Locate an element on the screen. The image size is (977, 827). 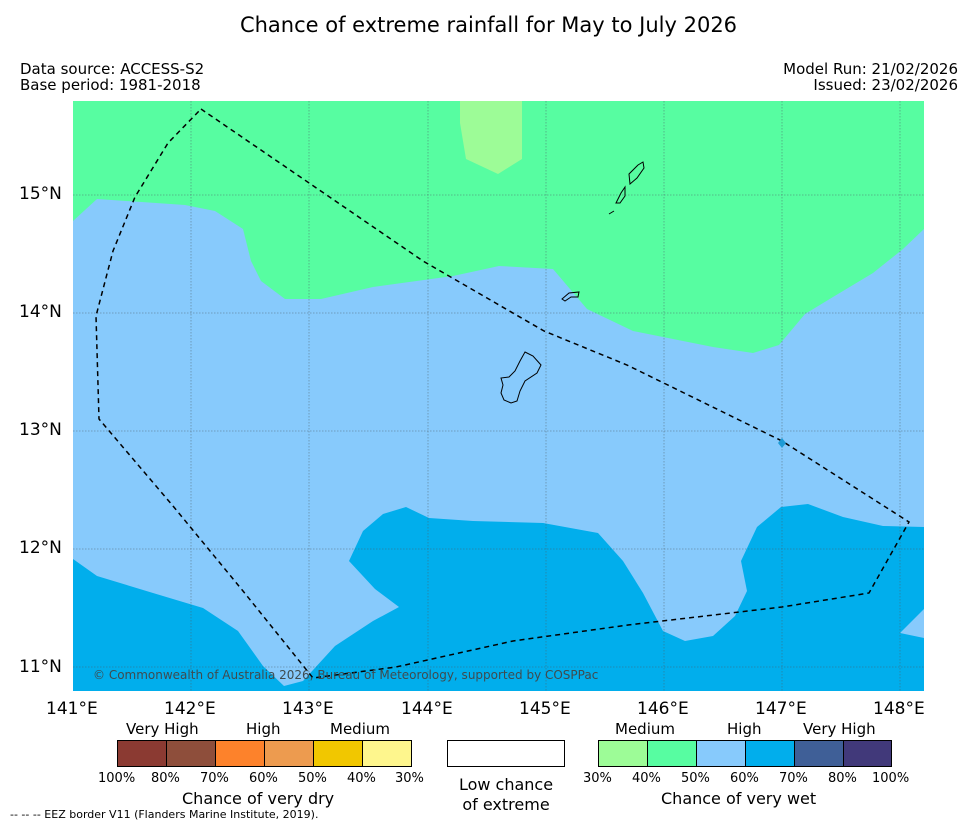
legend-dry-tick: 100% is located at coordinates (117, 778).